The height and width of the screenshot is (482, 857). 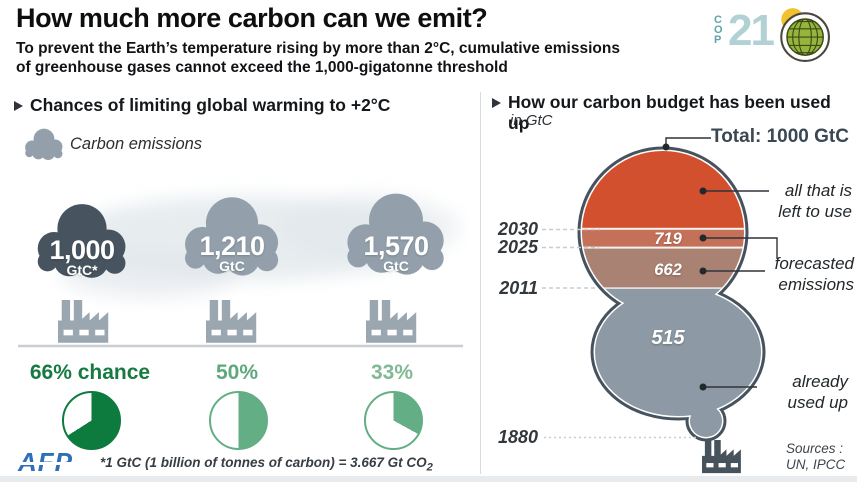 What do you see at coordinates (396, 246) in the screenshot?
I see `scenario-3-amount: 1,570` at bounding box center [396, 246].